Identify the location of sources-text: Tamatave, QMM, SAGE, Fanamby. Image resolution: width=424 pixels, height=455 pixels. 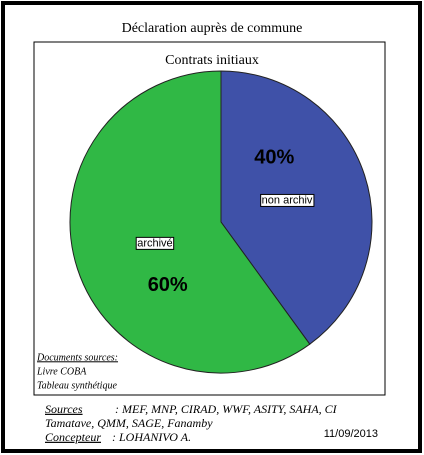
(129, 423).